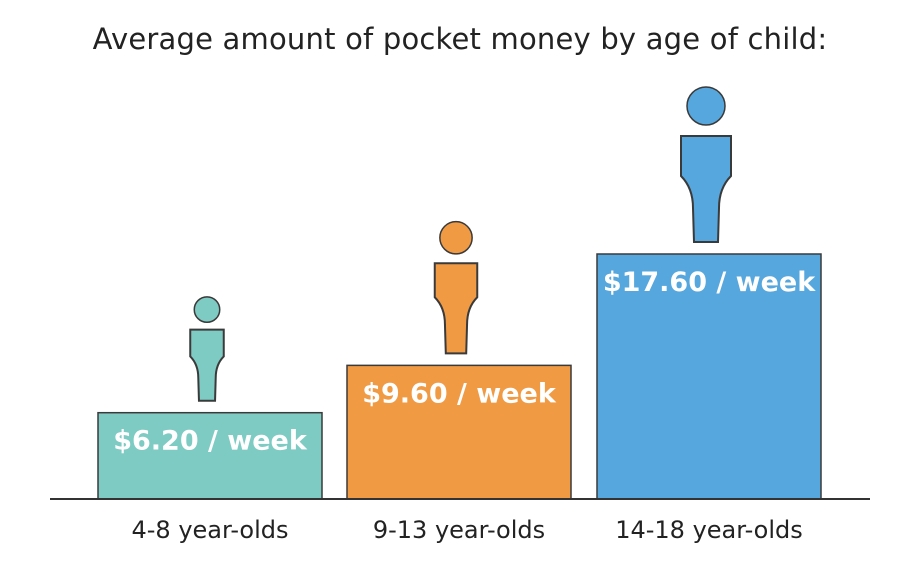 The height and width of the screenshot is (588, 920). Describe the element at coordinates (459, 393) in the screenshot. I see `bar-value-label: $9.60 / week` at that location.